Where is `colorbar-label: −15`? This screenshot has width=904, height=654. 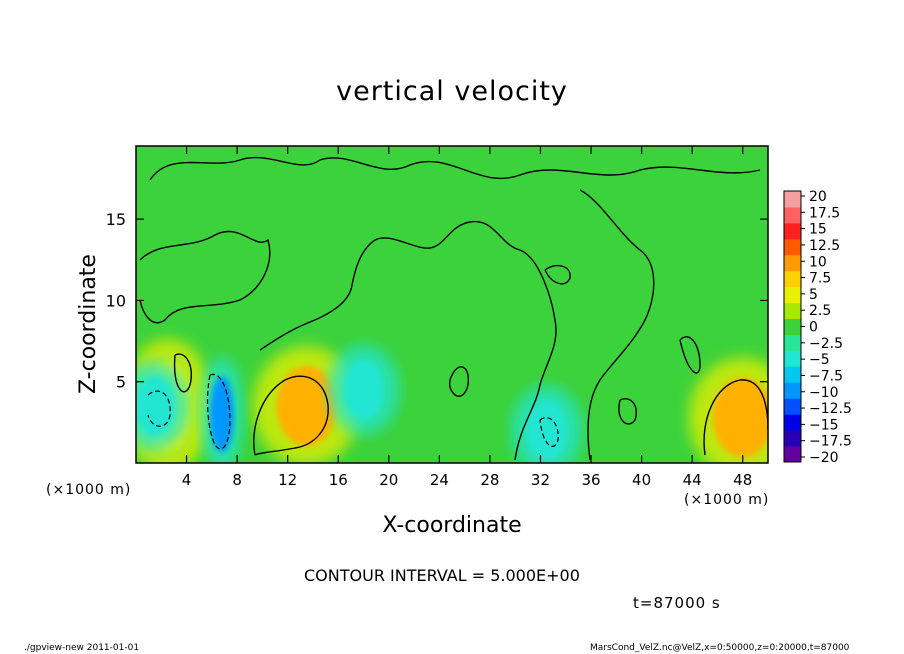
colorbar-label: −15 is located at coordinates (824, 425).